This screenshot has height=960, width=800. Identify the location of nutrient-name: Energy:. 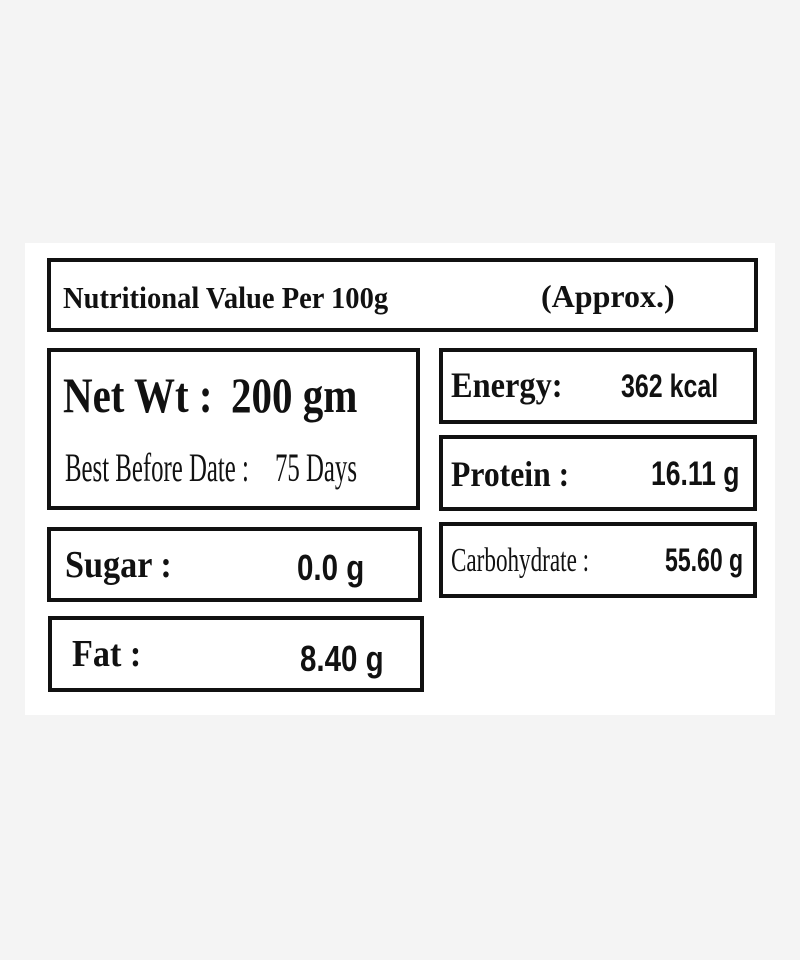
(507, 385).